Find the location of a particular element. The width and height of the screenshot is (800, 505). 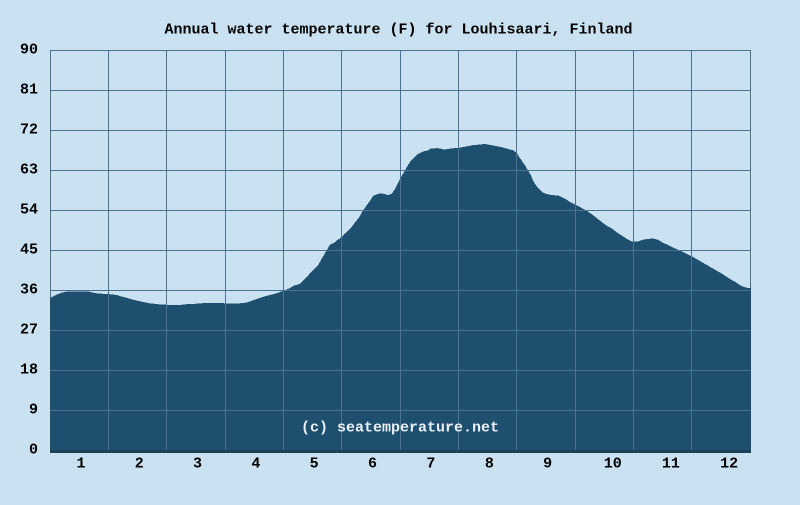

svg-text: 45 is located at coordinates (29, 249).